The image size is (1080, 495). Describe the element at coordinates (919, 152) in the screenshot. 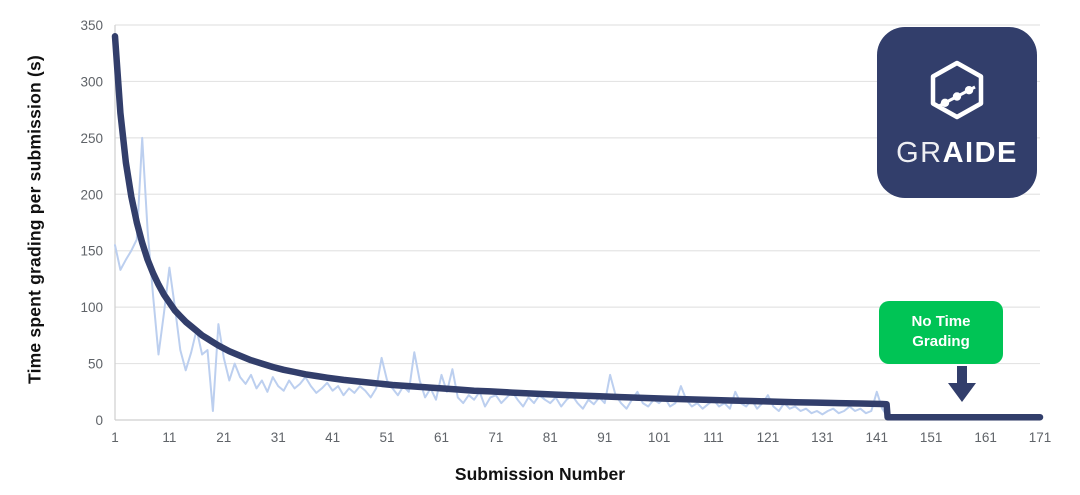

I see `logo-text-gr: GR` at that location.